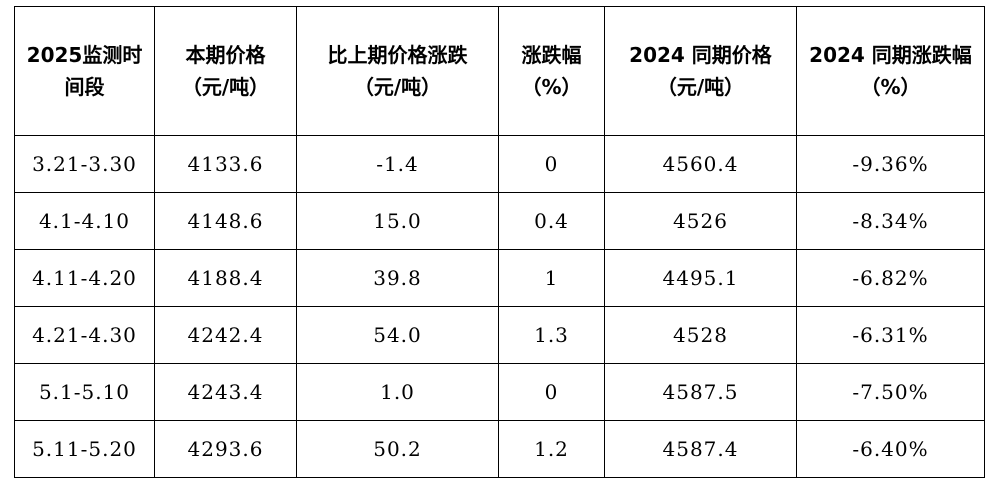 Image resolution: width=999 pixels, height=480 pixels. What do you see at coordinates (700, 164) in the screenshot?
I see `cell-2024-price: 4560.4` at bounding box center [700, 164].